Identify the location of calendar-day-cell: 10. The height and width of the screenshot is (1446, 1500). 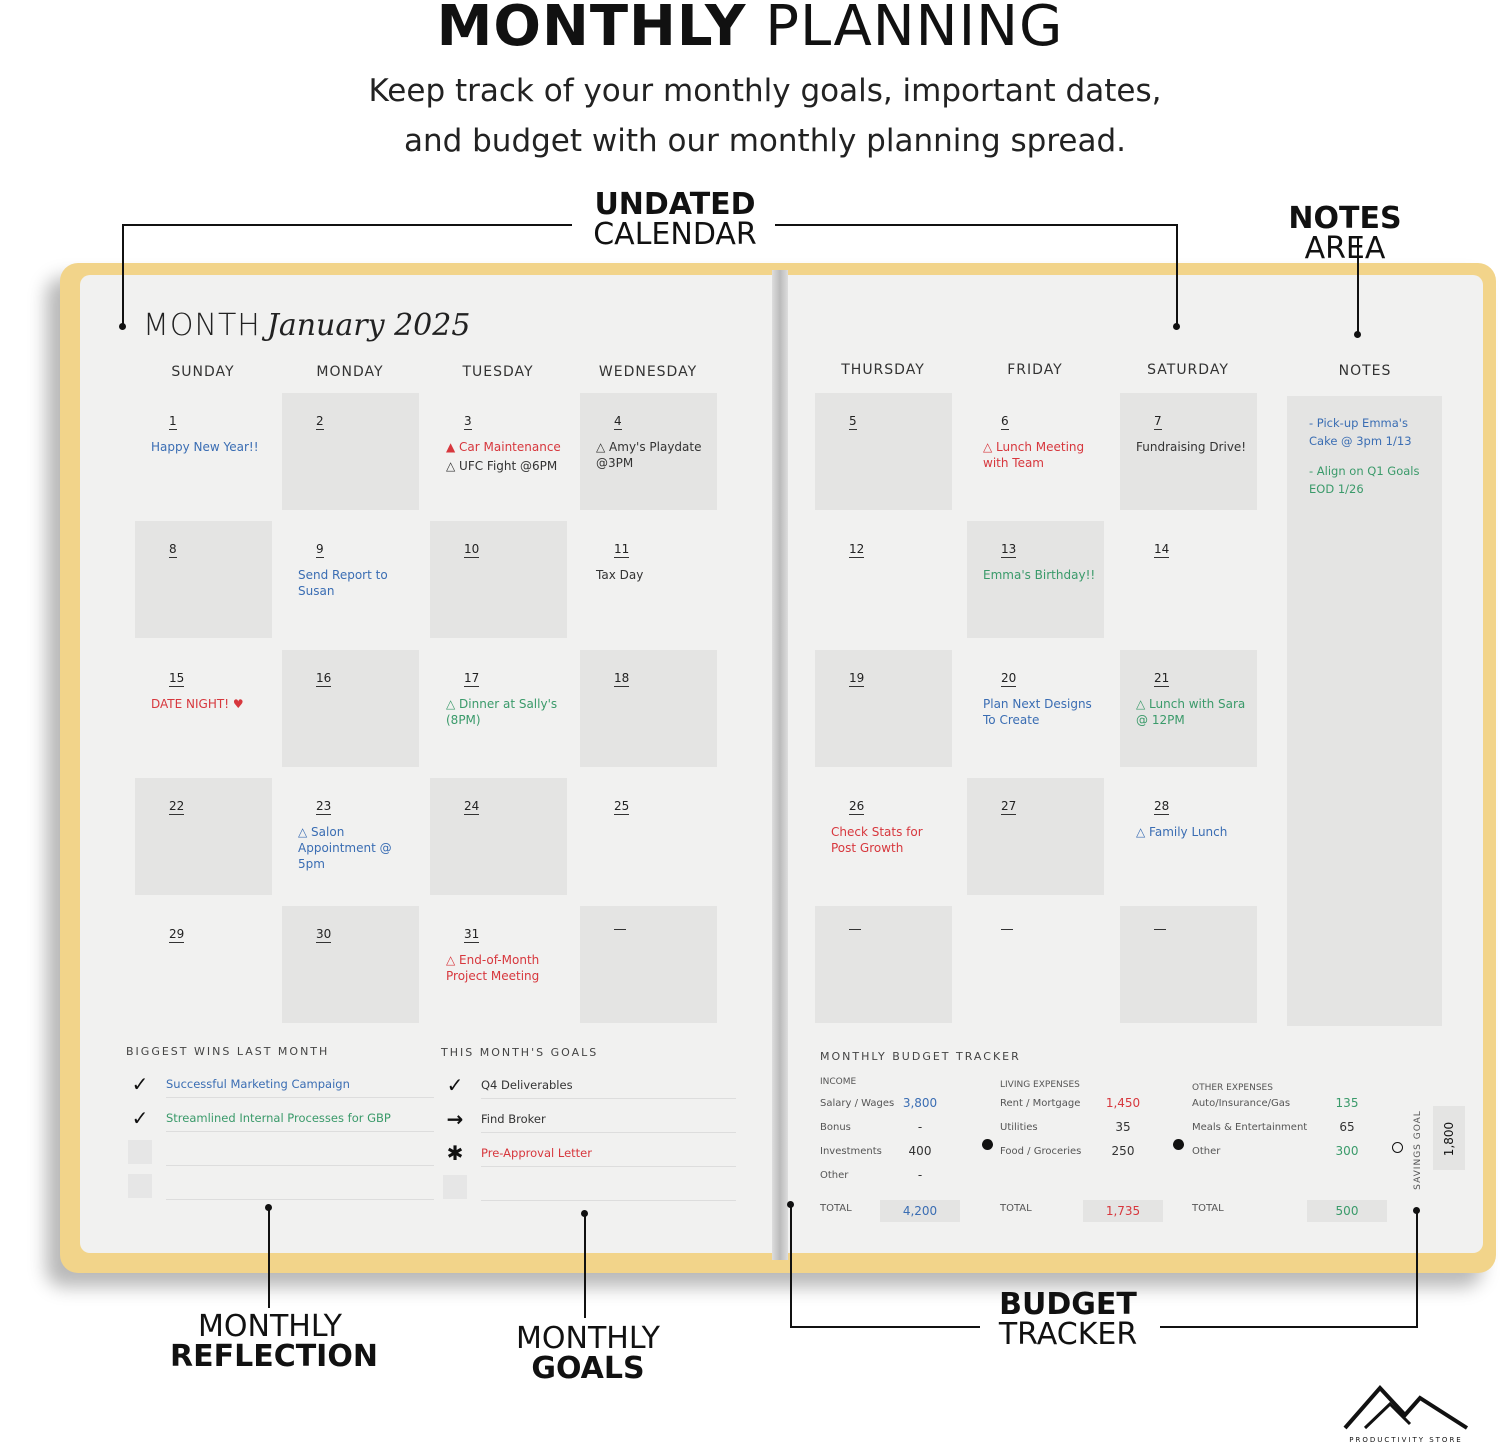
(498, 579).